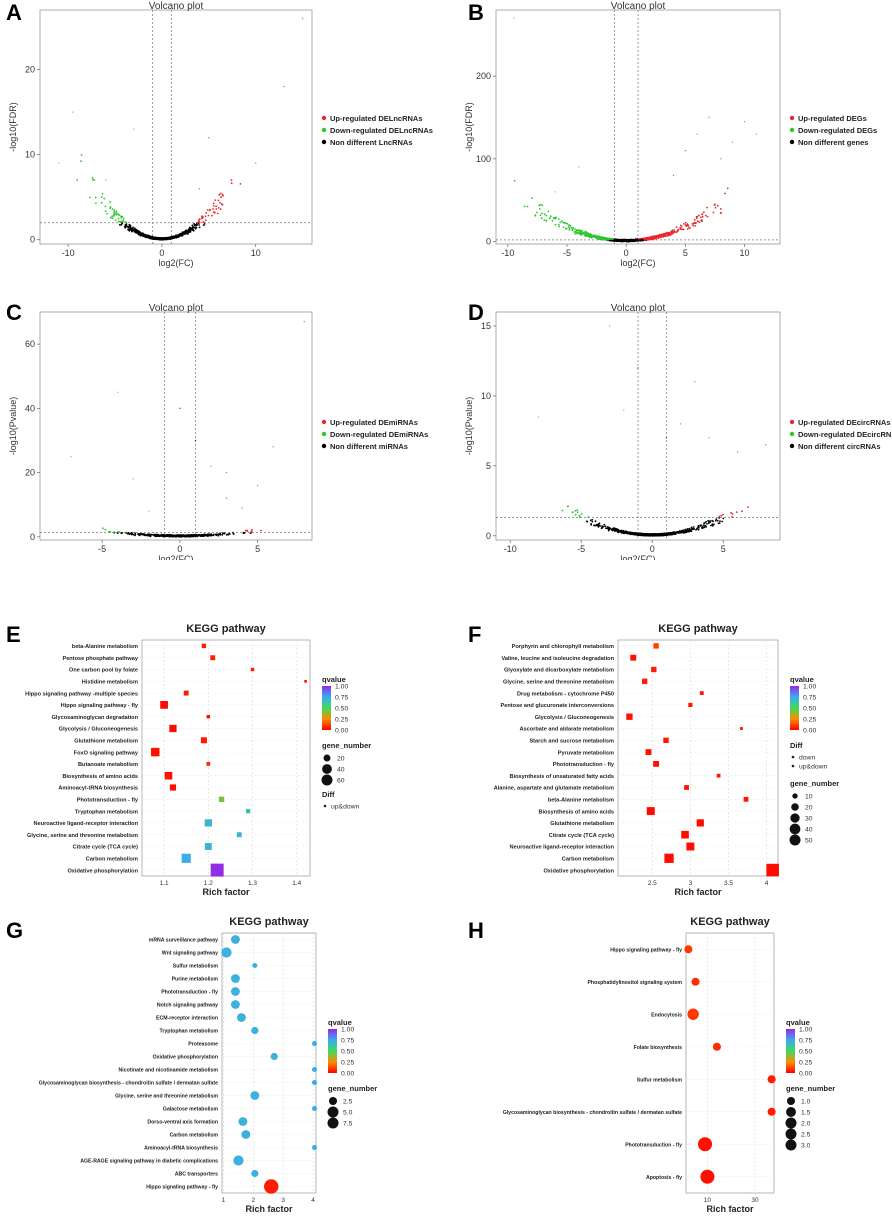  Describe the element at coordinates (844, 422) in the screenshot. I see `legend-label: Up-regulated DEcircRNAs` at that location.